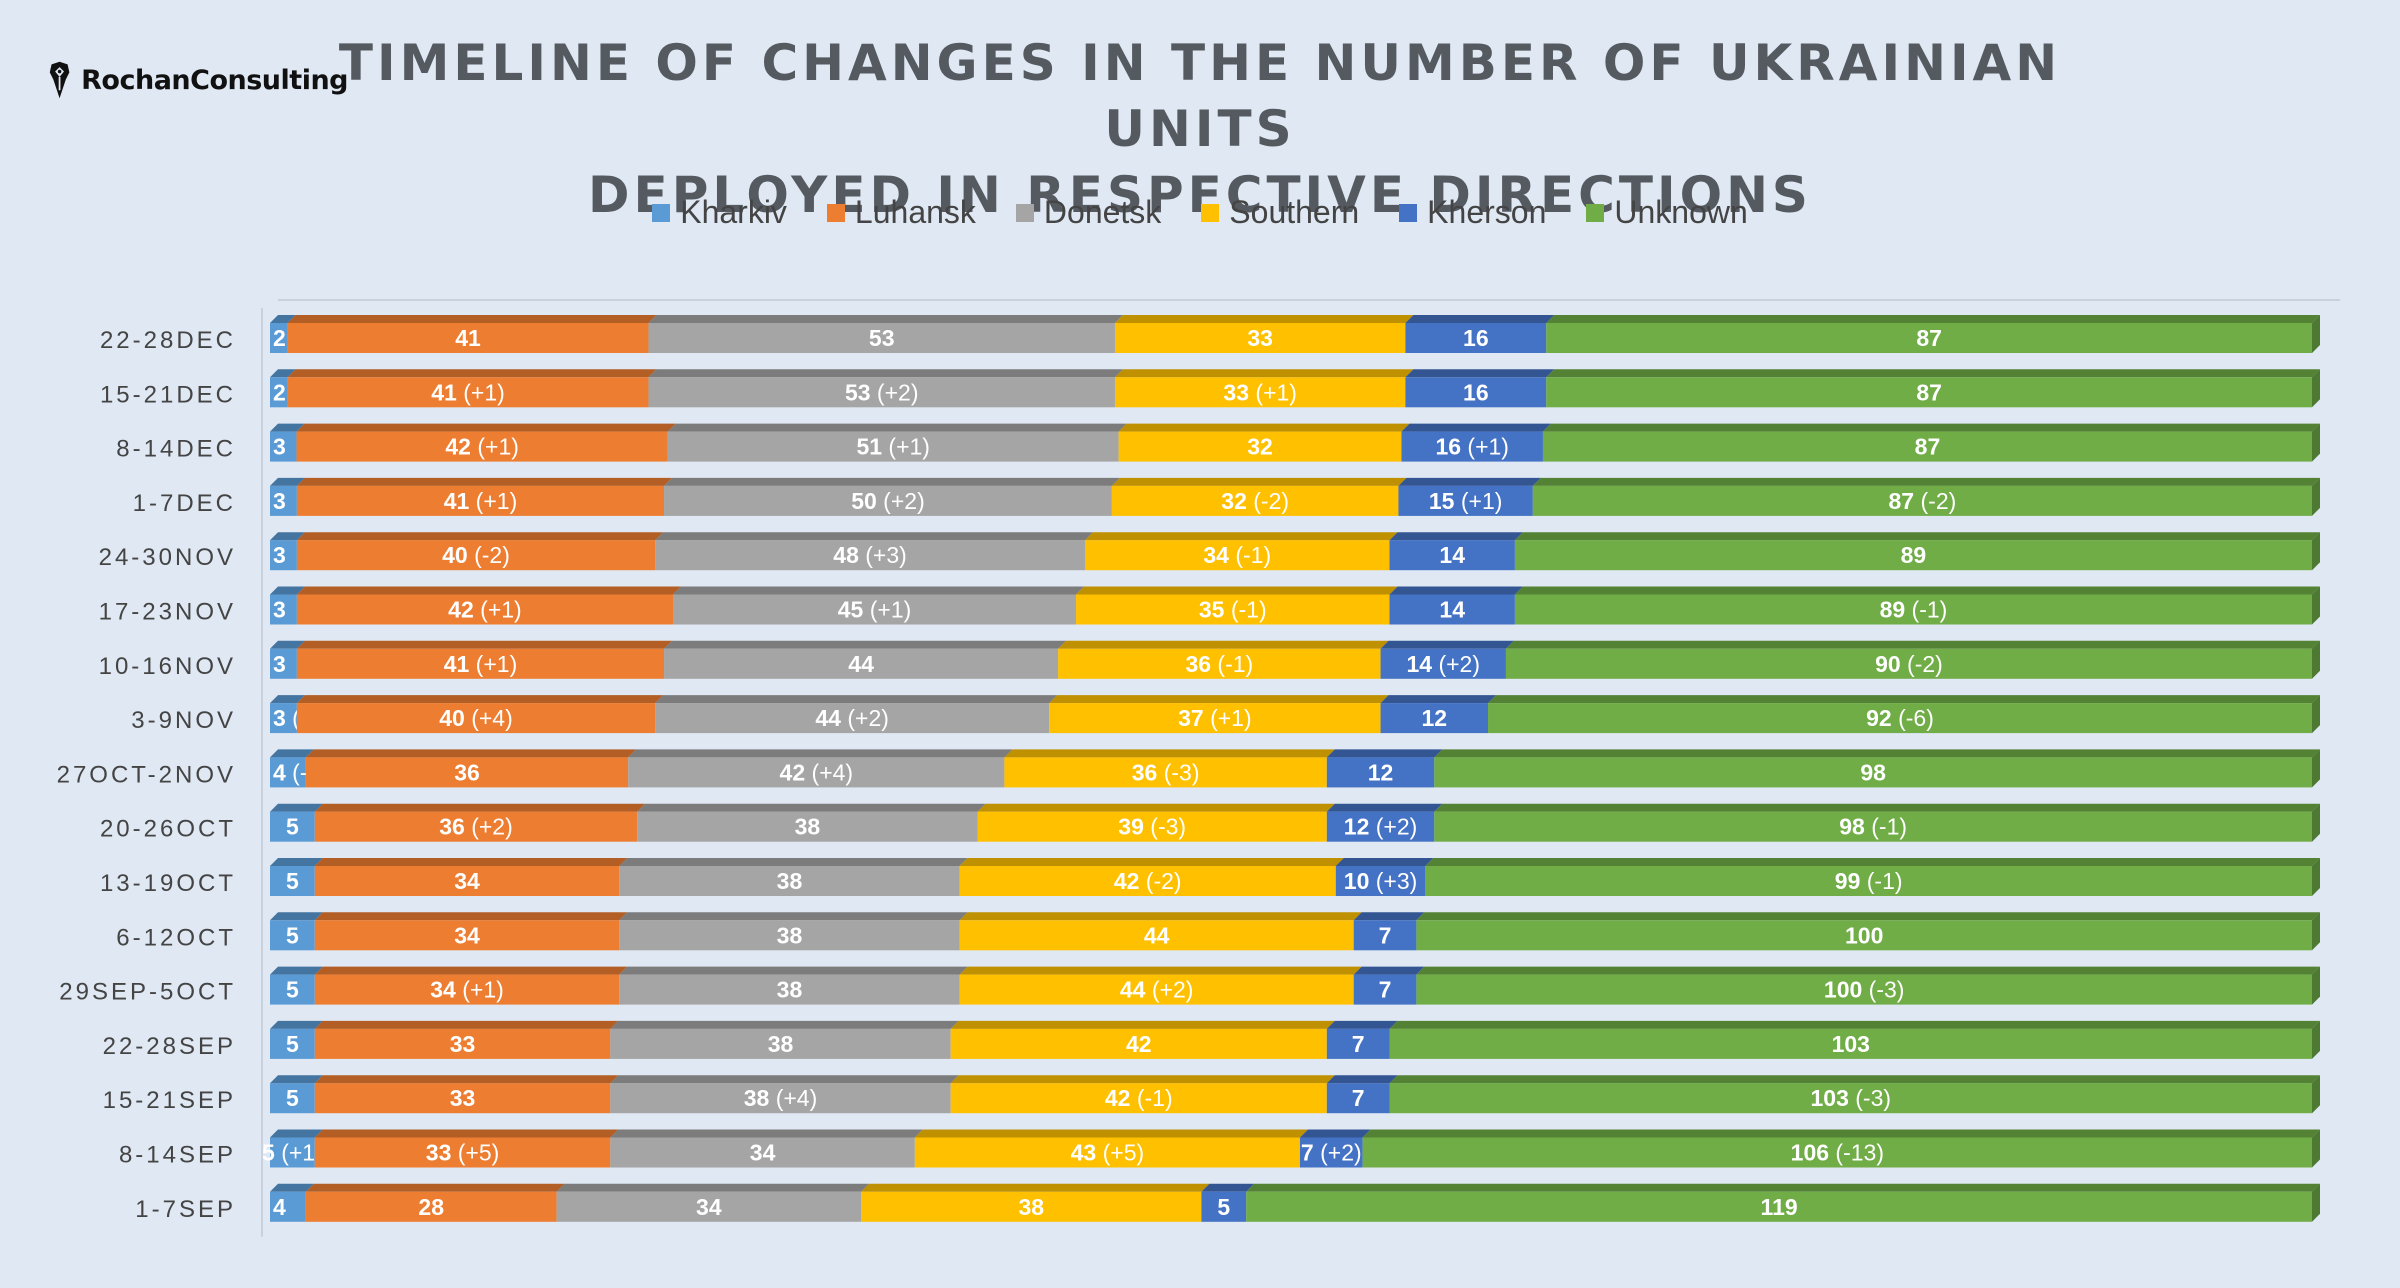 This screenshot has height=1288, width=2400. I want to click on data-label: 10 (+3), so click(1381, 881).